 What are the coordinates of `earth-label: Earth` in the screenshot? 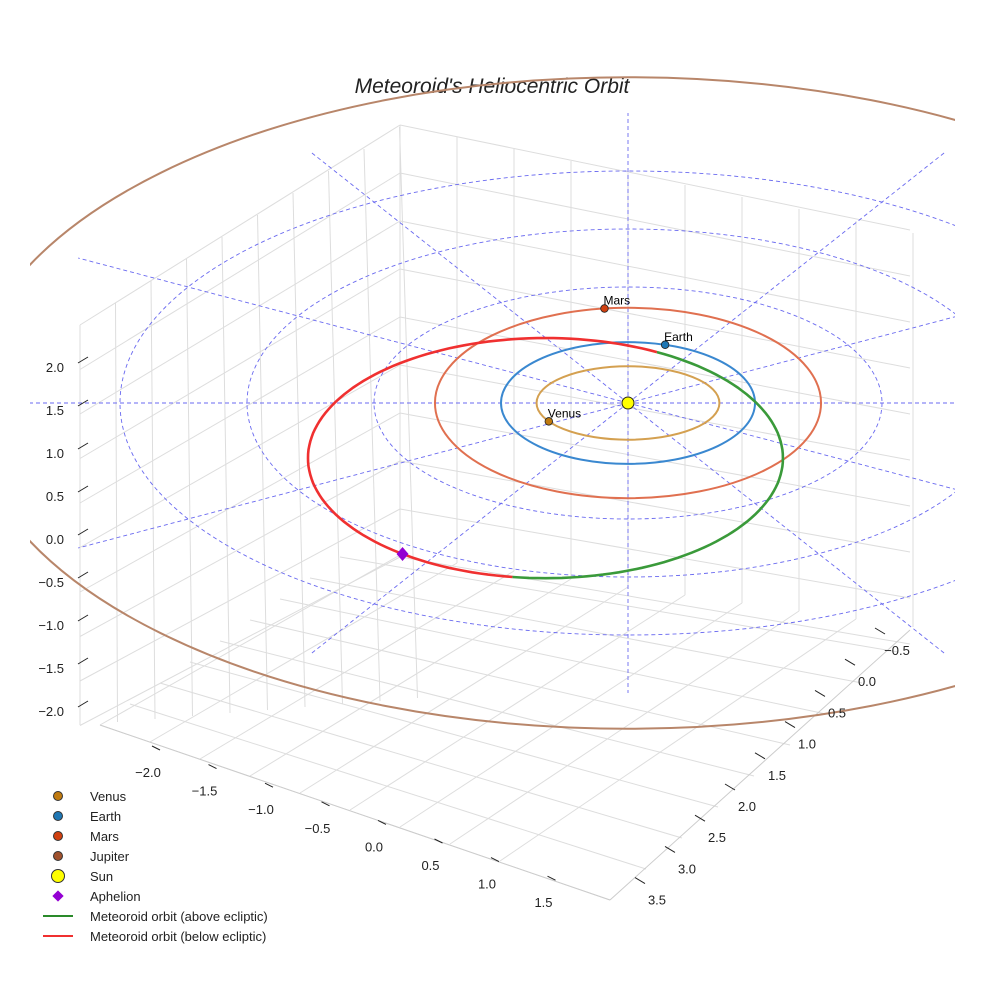 It's located at (678, 337).